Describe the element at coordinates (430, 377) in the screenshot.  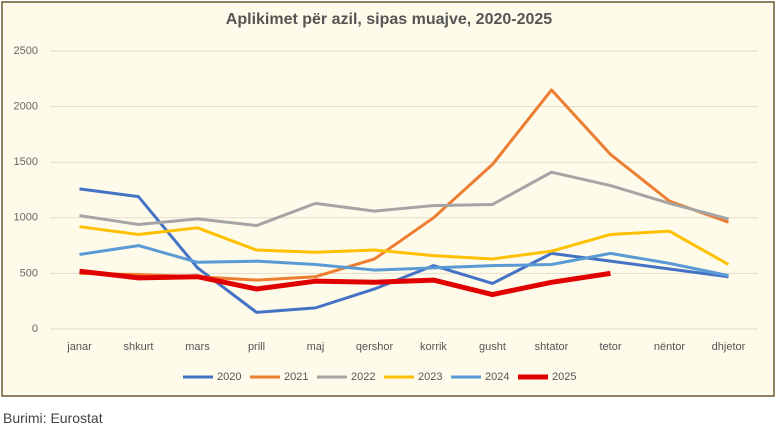
I see `legend-label: 2023` at that location.